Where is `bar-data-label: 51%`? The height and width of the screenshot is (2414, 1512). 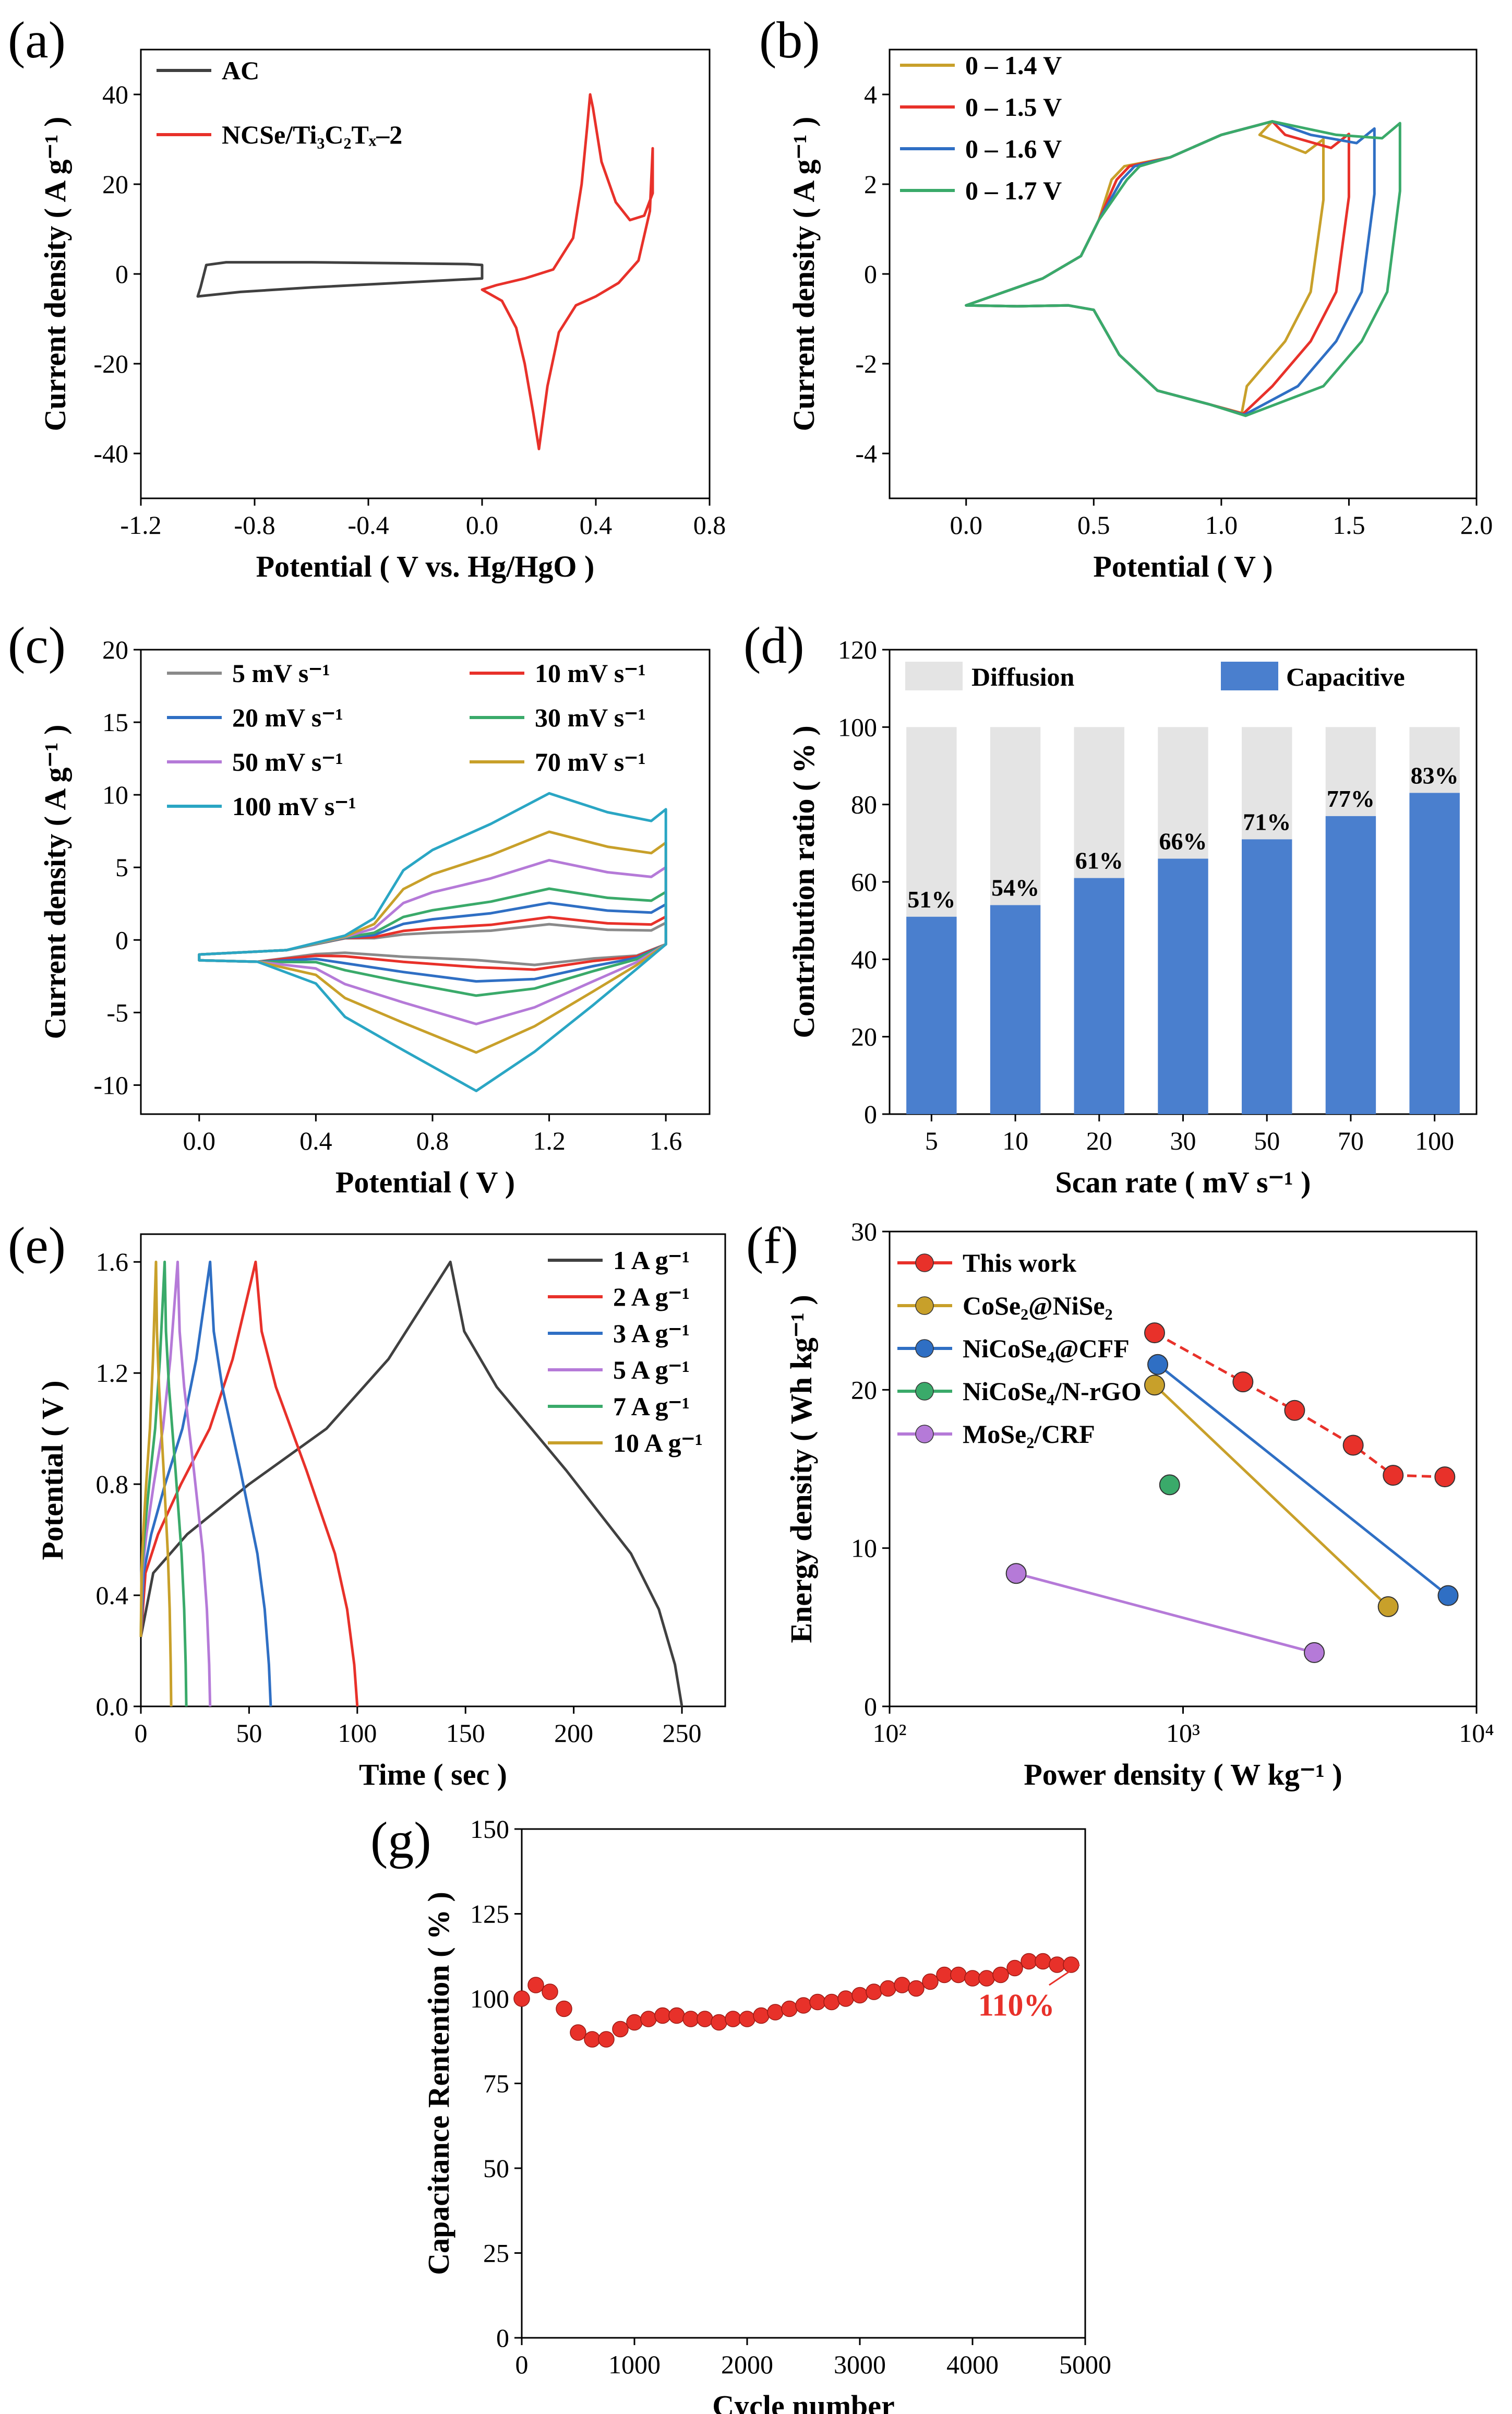 bar-data-label: 51% is located at coordinates (931, 899).